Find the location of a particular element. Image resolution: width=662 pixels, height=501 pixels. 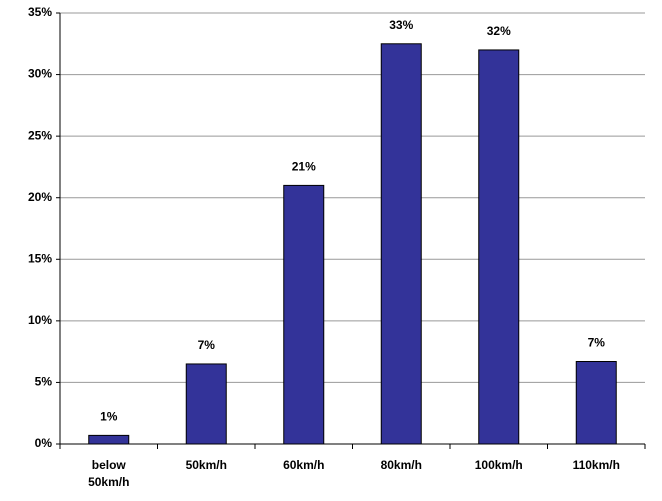

y-tick-label: 10% is located at coordinates (40, 320).